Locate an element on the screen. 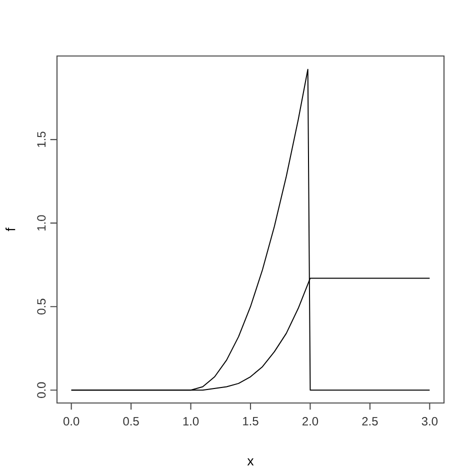  x-tick-label: 2.0 is located at coordinates (310, 421).